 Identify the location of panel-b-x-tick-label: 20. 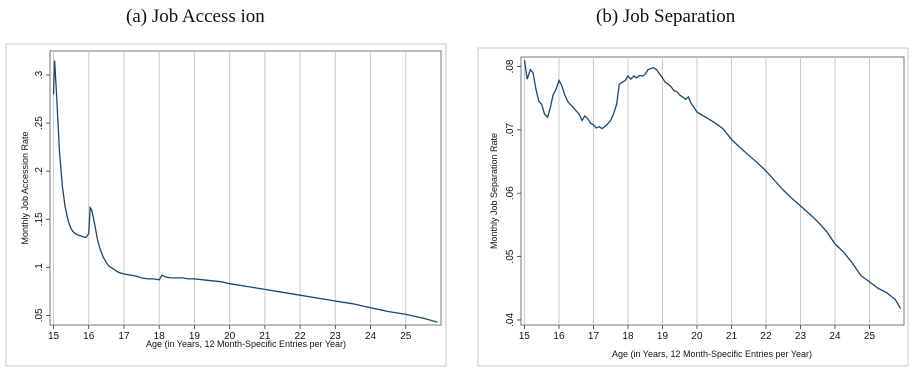
(697, 336).